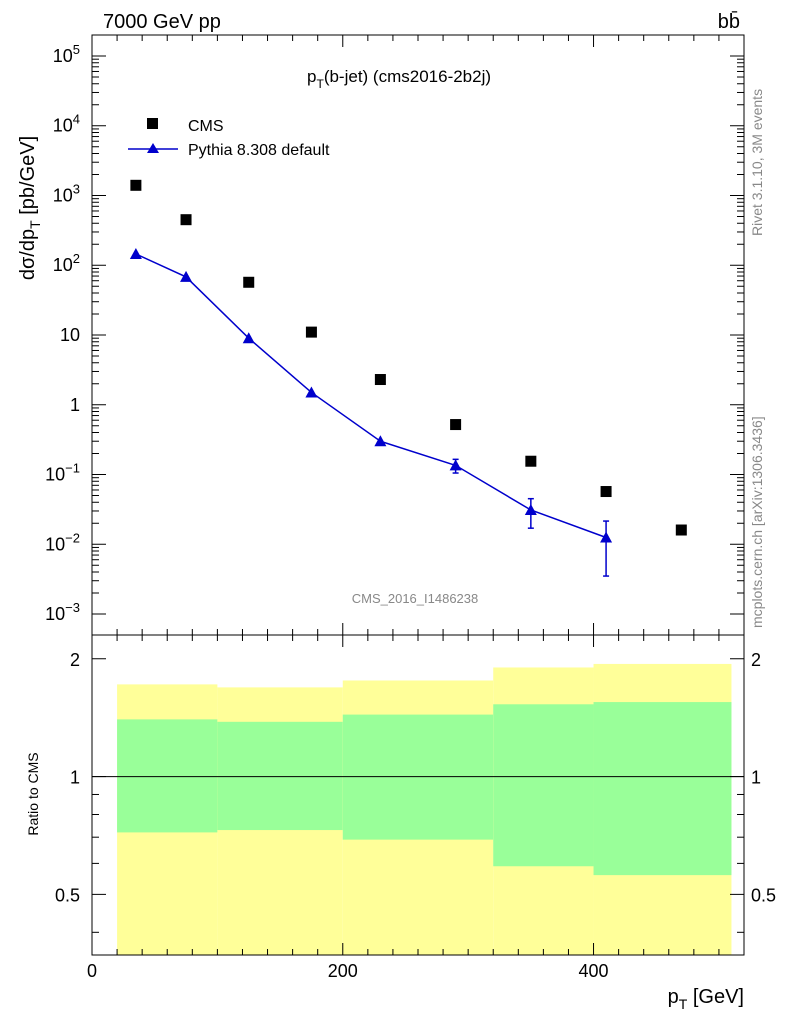 Image resolution: width=786 pixels, height=1024 pixels. What do you see at coordinates (763, 895) in the screenshot?
I see `ratio-y-tick-label-right: 0.5` at bounding box center [763, 895].